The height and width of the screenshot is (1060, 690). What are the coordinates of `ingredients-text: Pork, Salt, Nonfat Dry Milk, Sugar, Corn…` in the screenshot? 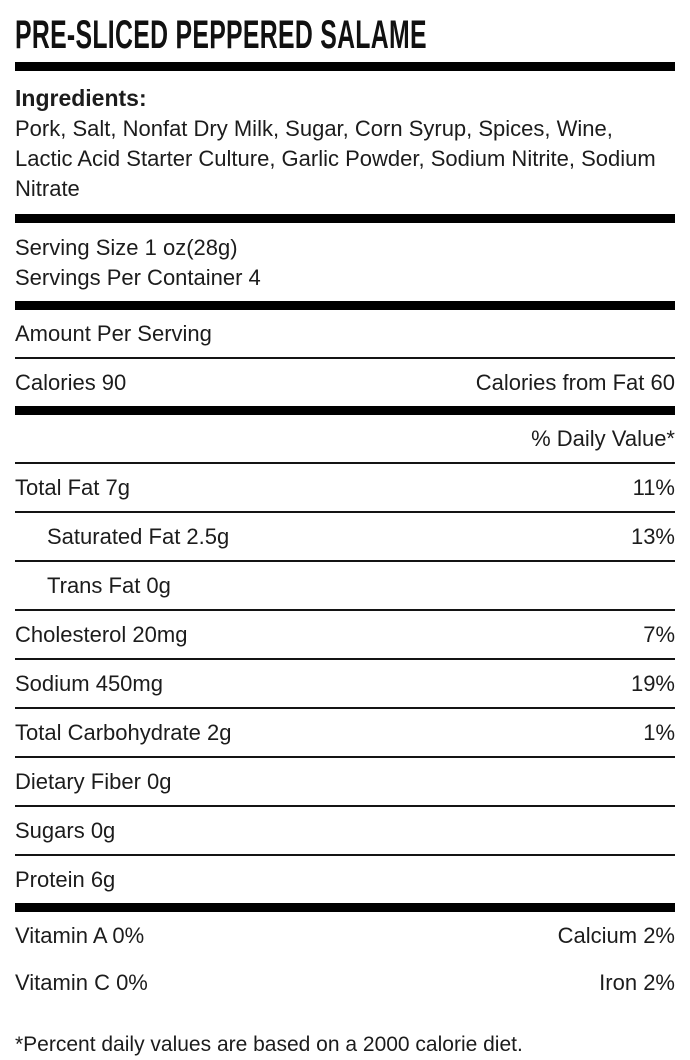 It's located at (335, 158).